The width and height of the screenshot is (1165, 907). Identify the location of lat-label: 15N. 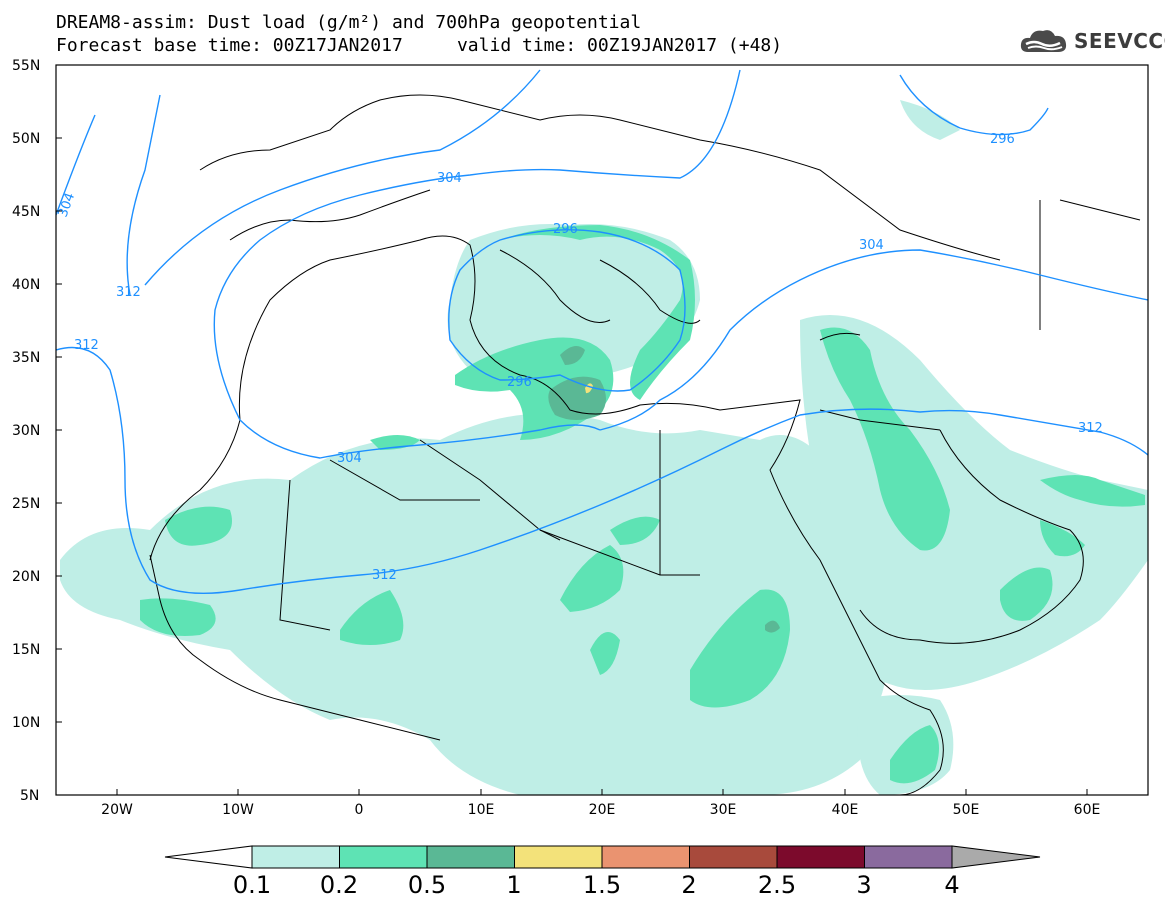
(26, 650).